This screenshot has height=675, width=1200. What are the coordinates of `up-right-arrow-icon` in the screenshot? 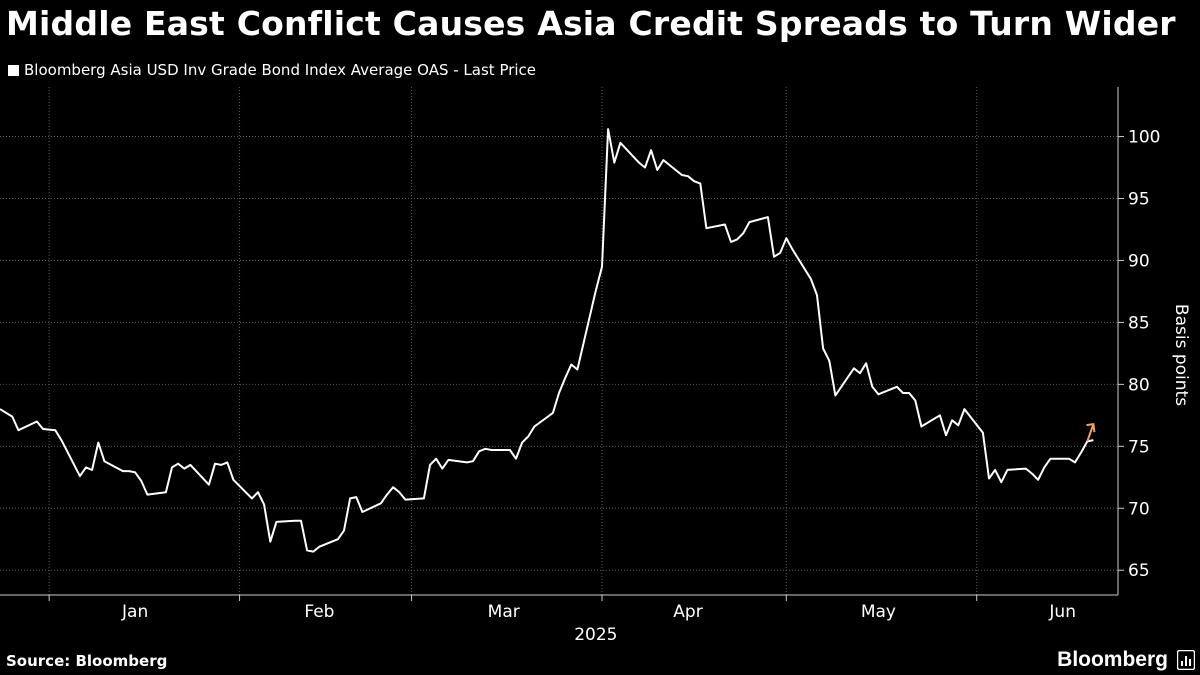 It's located at (1091, 432).